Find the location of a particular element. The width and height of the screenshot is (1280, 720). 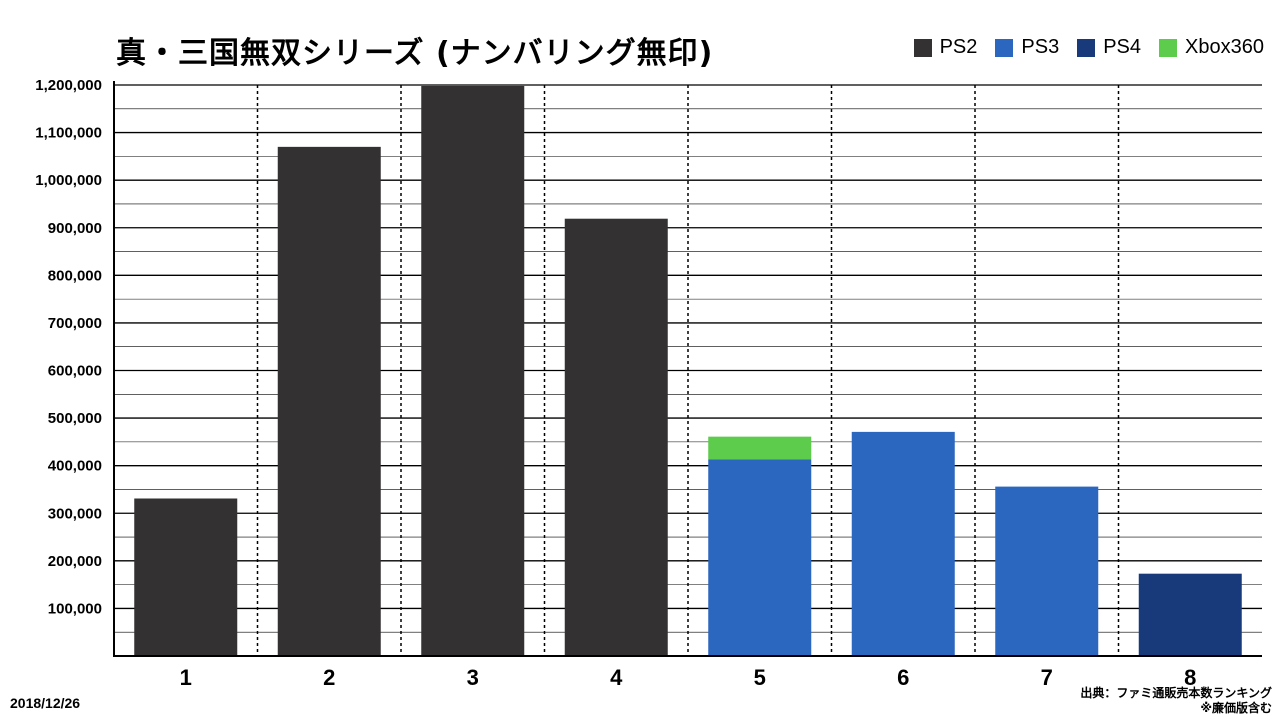

y-tick-label: 1,200,000 is located at coordinates (68, 85).